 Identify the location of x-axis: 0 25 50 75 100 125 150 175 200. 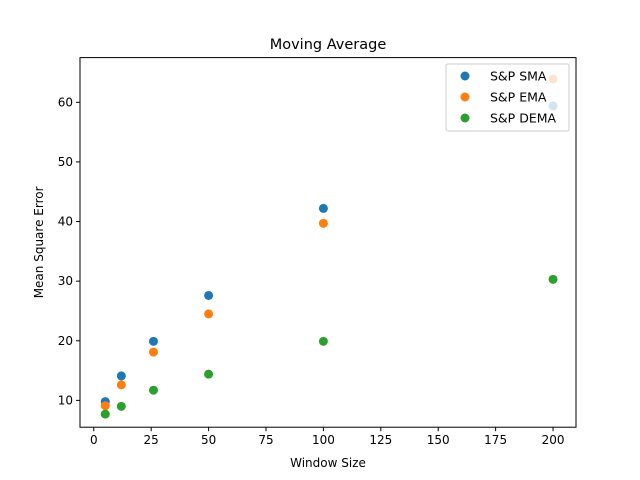
(327, 437).